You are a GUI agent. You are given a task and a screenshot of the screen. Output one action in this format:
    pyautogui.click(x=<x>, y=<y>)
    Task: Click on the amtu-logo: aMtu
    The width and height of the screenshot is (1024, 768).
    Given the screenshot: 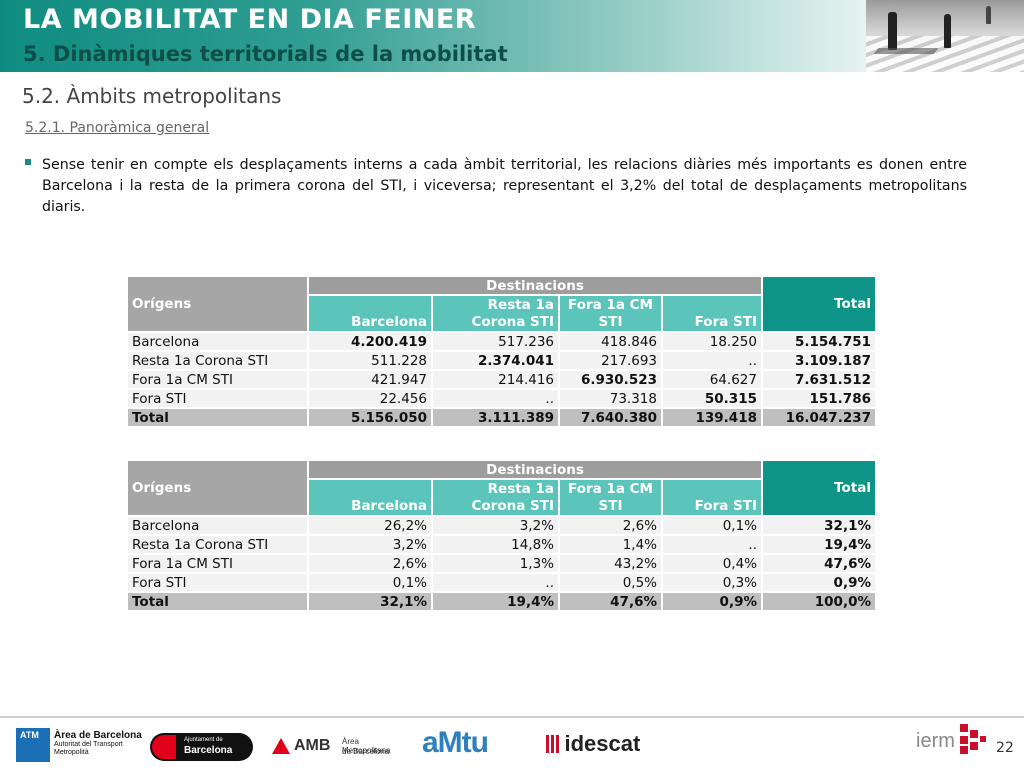 What is the action you would take?
    pyautogui.click(x=455, y=744)
    